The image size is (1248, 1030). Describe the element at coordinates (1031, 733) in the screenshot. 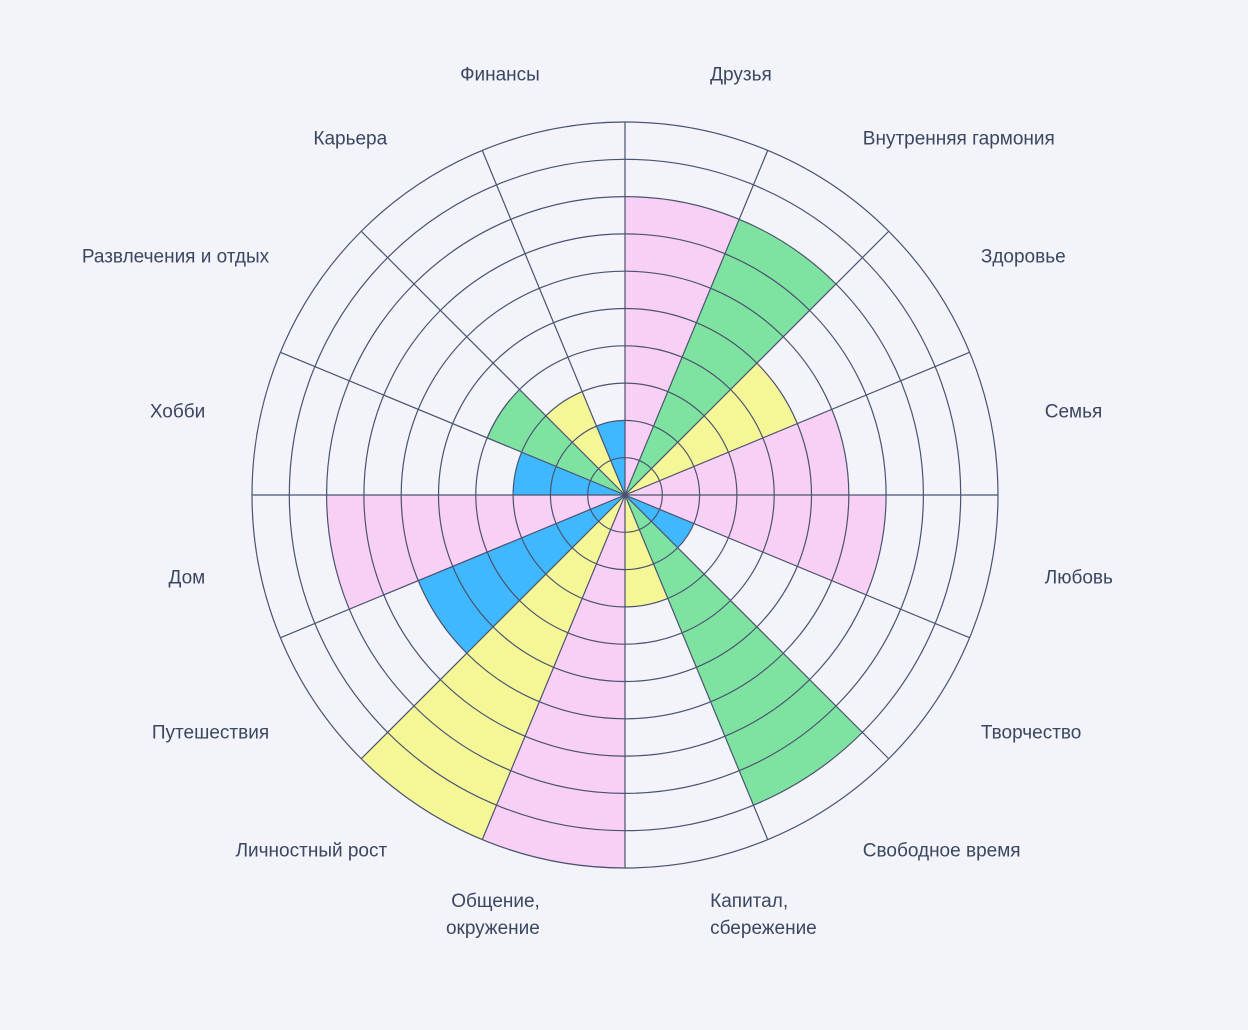

I see `segment-label: Творчество` at that location.